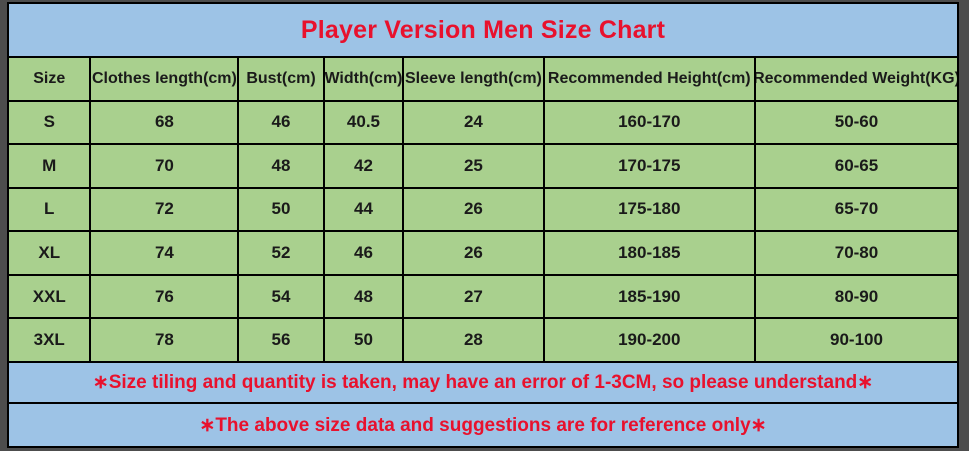 The height and width of the screenshot is (451, 969). I want to click on table-cell: 68, so click(165, 123).